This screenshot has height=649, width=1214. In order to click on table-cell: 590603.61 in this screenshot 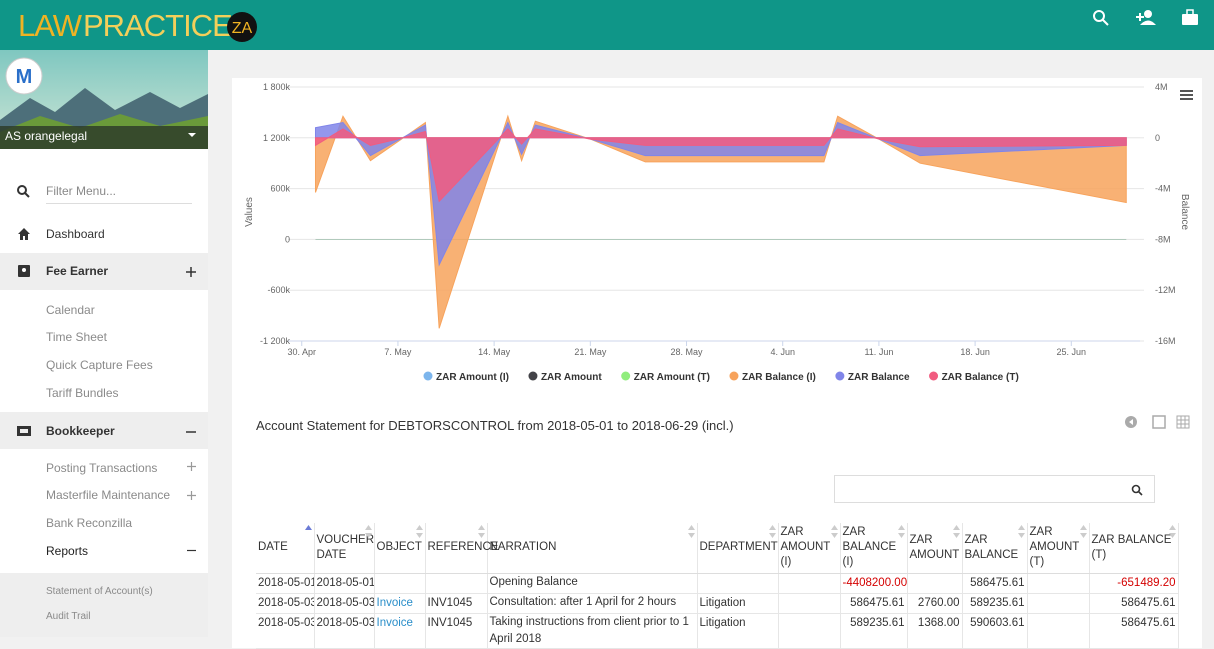, I will do `click(995, 631)`.